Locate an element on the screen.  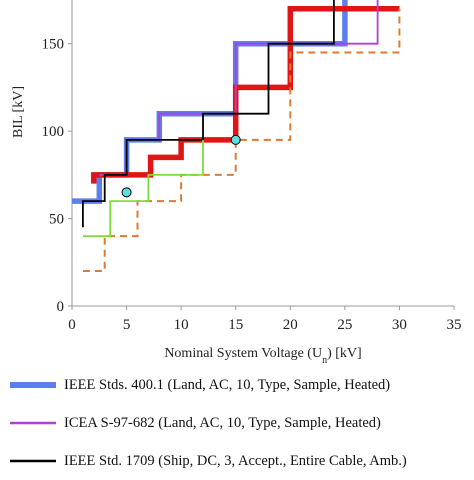
y-tick-label: 100 is located at coordinates (53, 132).